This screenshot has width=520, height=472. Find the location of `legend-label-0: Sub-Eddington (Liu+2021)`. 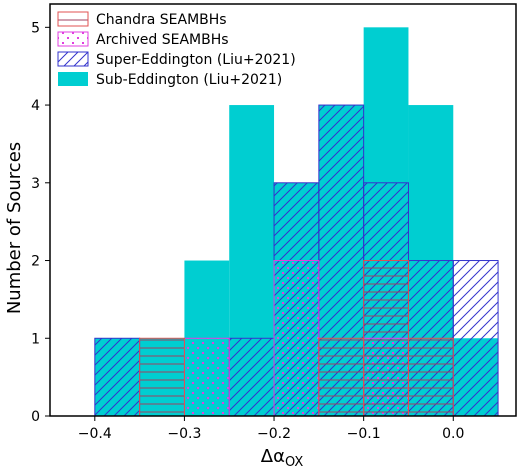

legend-label-0: Sub-Eddington (Liu+2021) is located at coordinates (189, 80).